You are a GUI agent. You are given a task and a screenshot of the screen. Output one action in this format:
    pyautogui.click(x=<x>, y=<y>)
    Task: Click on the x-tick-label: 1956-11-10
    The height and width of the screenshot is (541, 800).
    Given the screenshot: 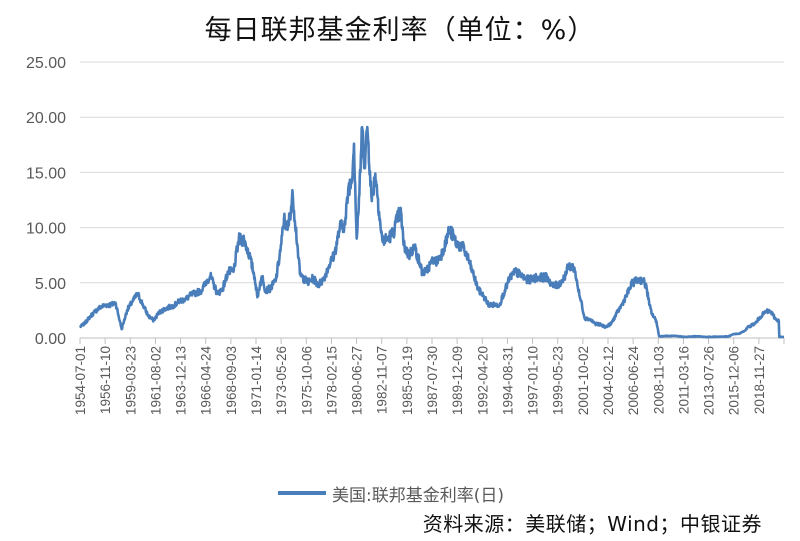 What is the action you would take?
    pyautogui.click(x=105, y=380)
    